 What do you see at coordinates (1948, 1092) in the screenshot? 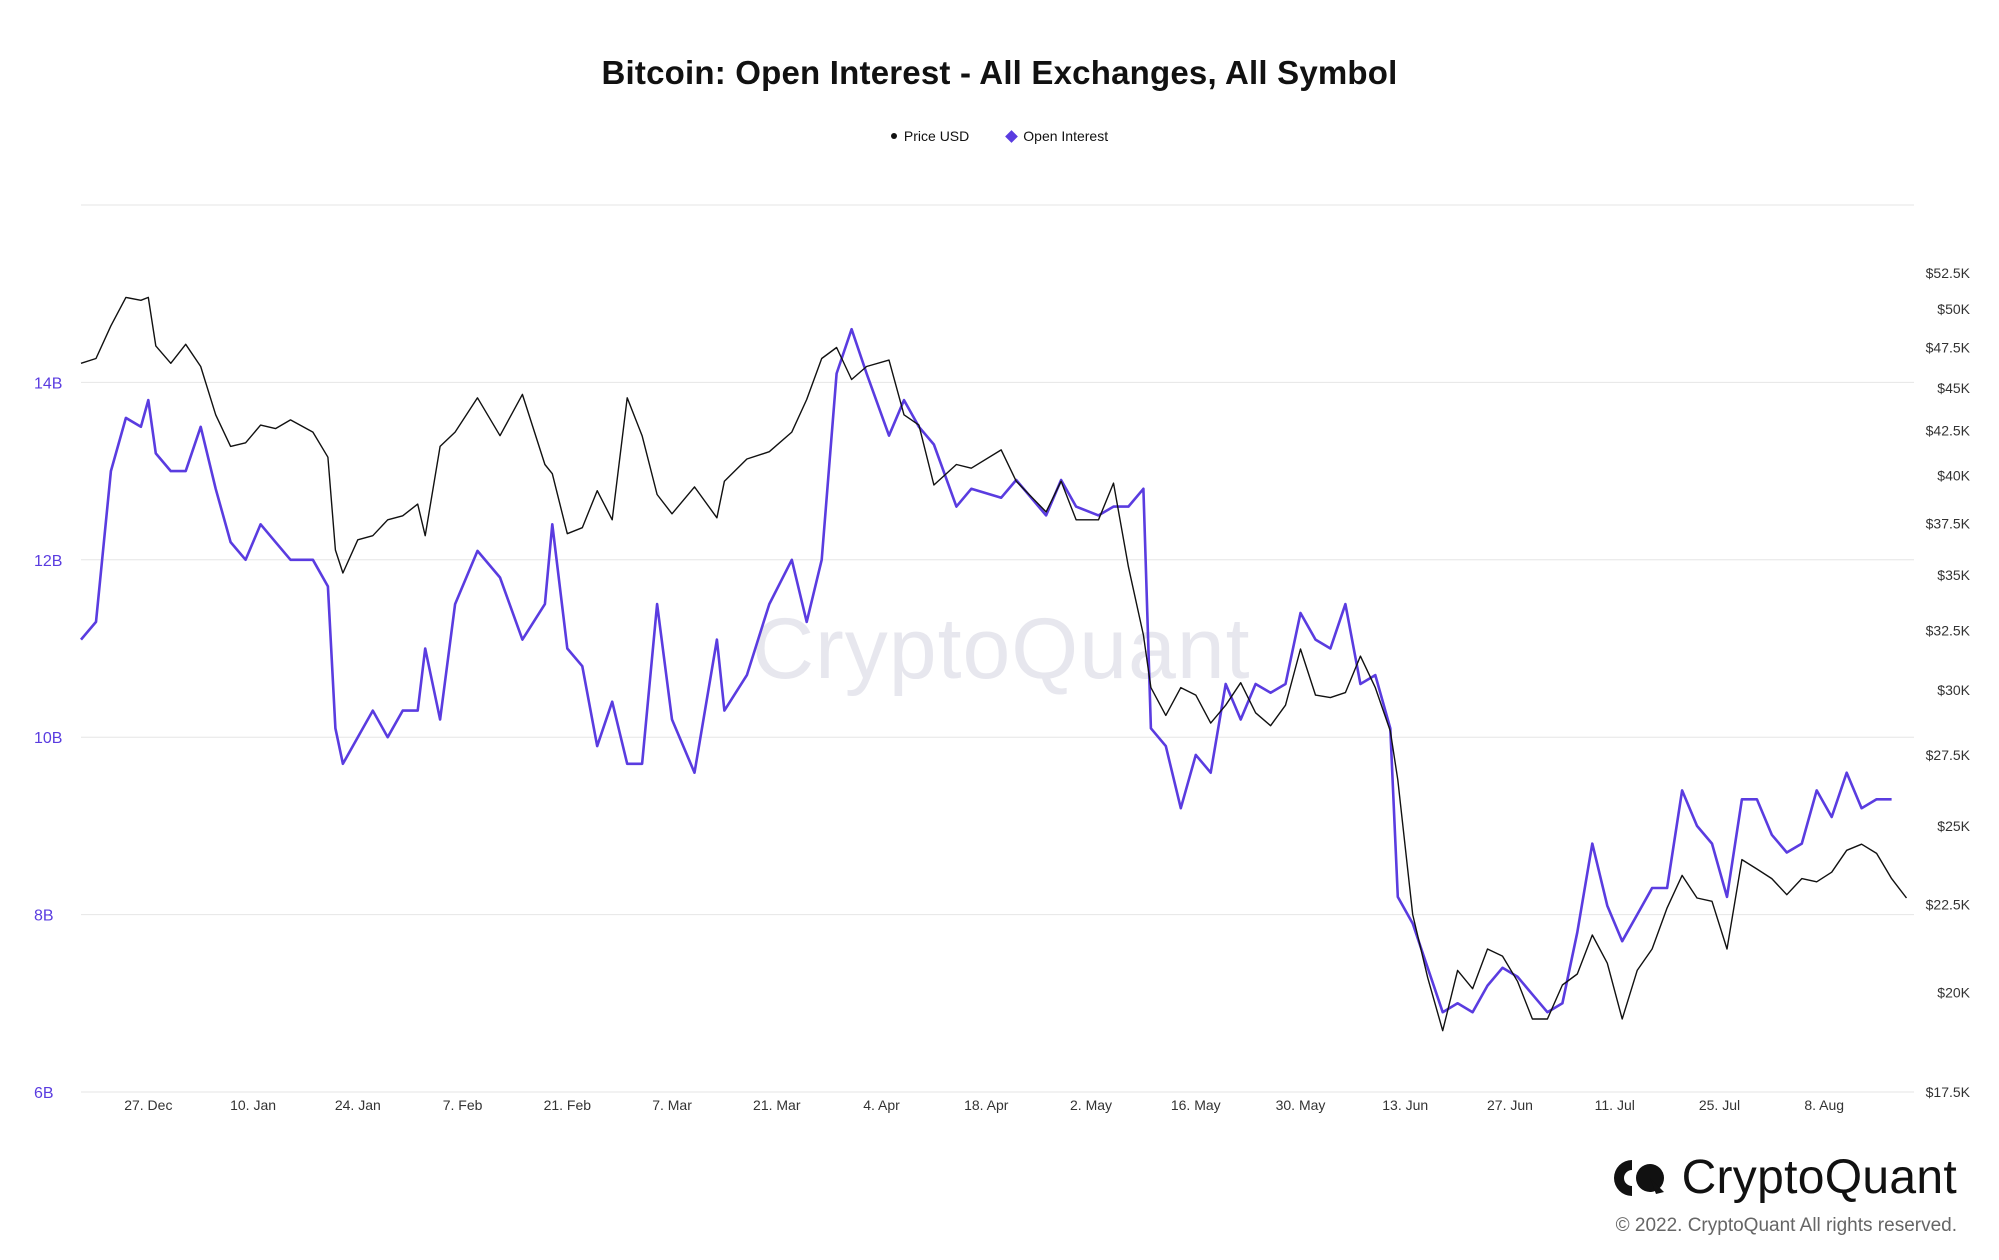
I see `y-right-tick-label: $17.5K` at bounding box center [1948, 1092].